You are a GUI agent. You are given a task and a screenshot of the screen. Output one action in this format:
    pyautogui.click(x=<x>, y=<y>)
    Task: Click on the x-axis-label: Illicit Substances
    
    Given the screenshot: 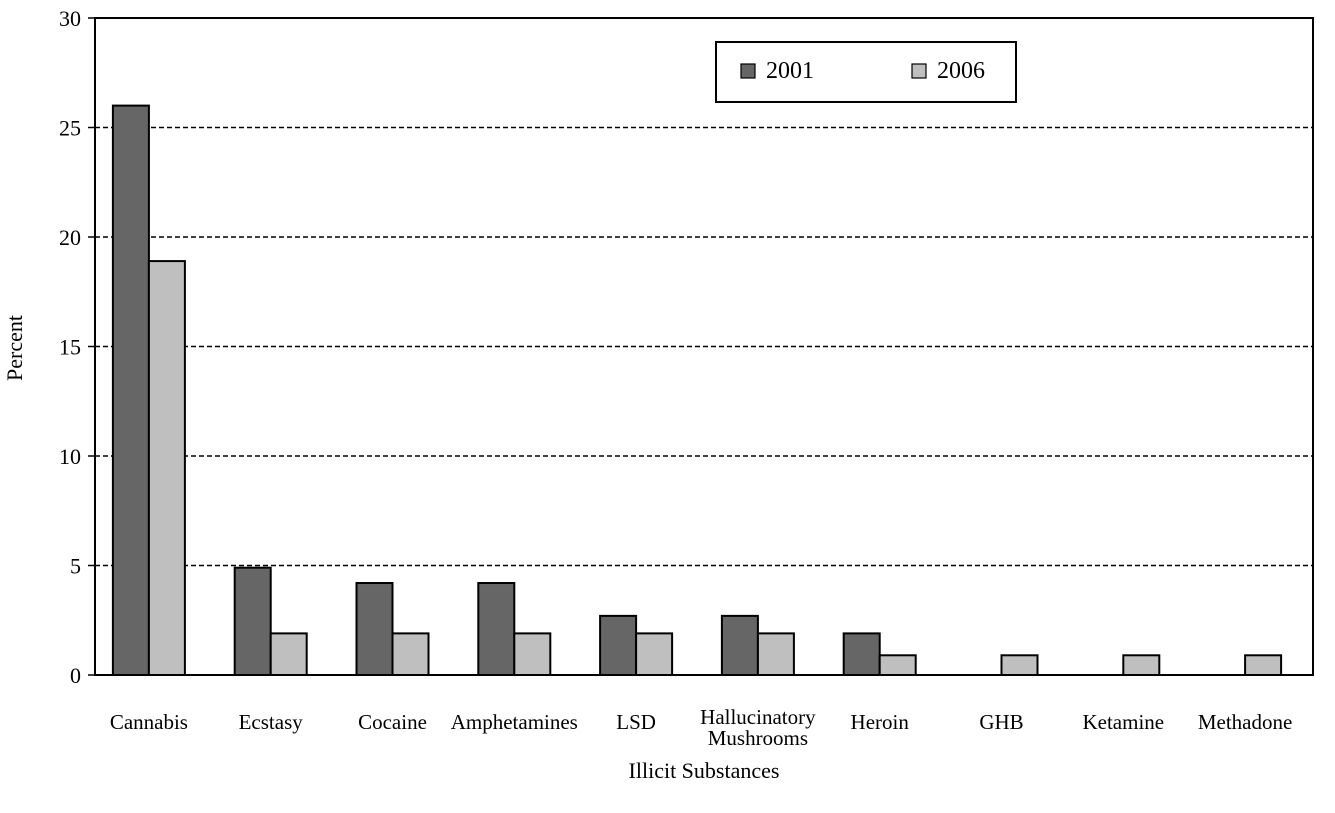 What is the action you would take?
    pyautogui.click(x=704, y=770)
    